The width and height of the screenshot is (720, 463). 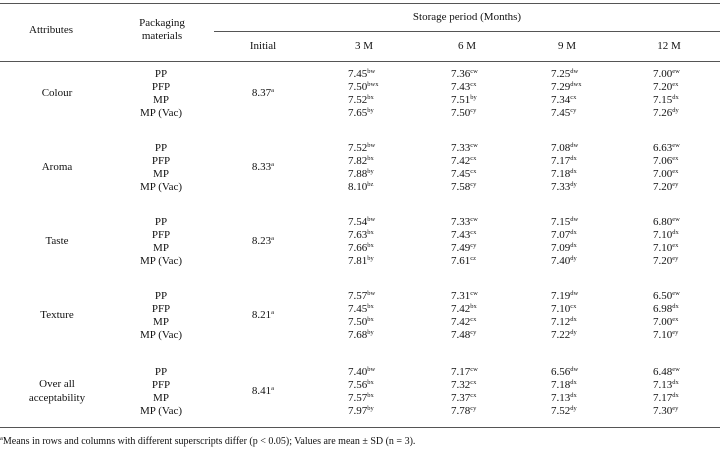 I want to click on value-cell: 7.08dw, so click(x=564, y=148).